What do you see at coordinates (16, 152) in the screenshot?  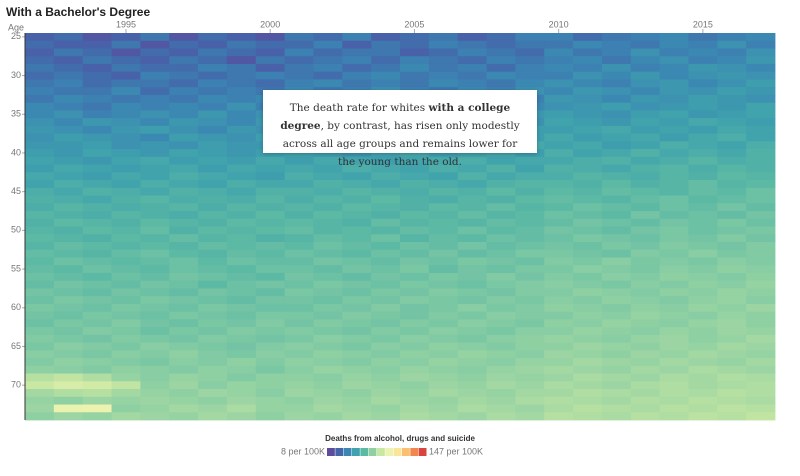 I see `y-tick-label: 40` at bounding box center [16, 152].